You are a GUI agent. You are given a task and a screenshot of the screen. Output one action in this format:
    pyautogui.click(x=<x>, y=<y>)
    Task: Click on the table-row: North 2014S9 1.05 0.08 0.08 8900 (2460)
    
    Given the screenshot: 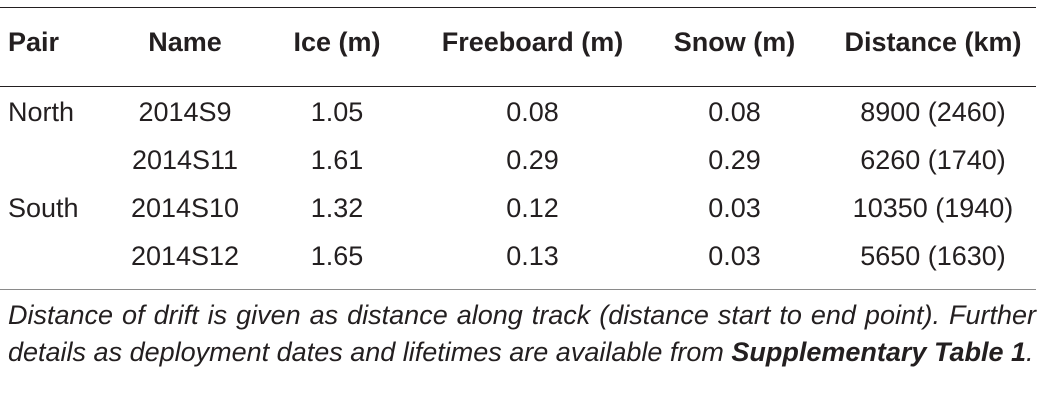 What is the action you would take?
    pyautogui.click(x=521, y=112)
    